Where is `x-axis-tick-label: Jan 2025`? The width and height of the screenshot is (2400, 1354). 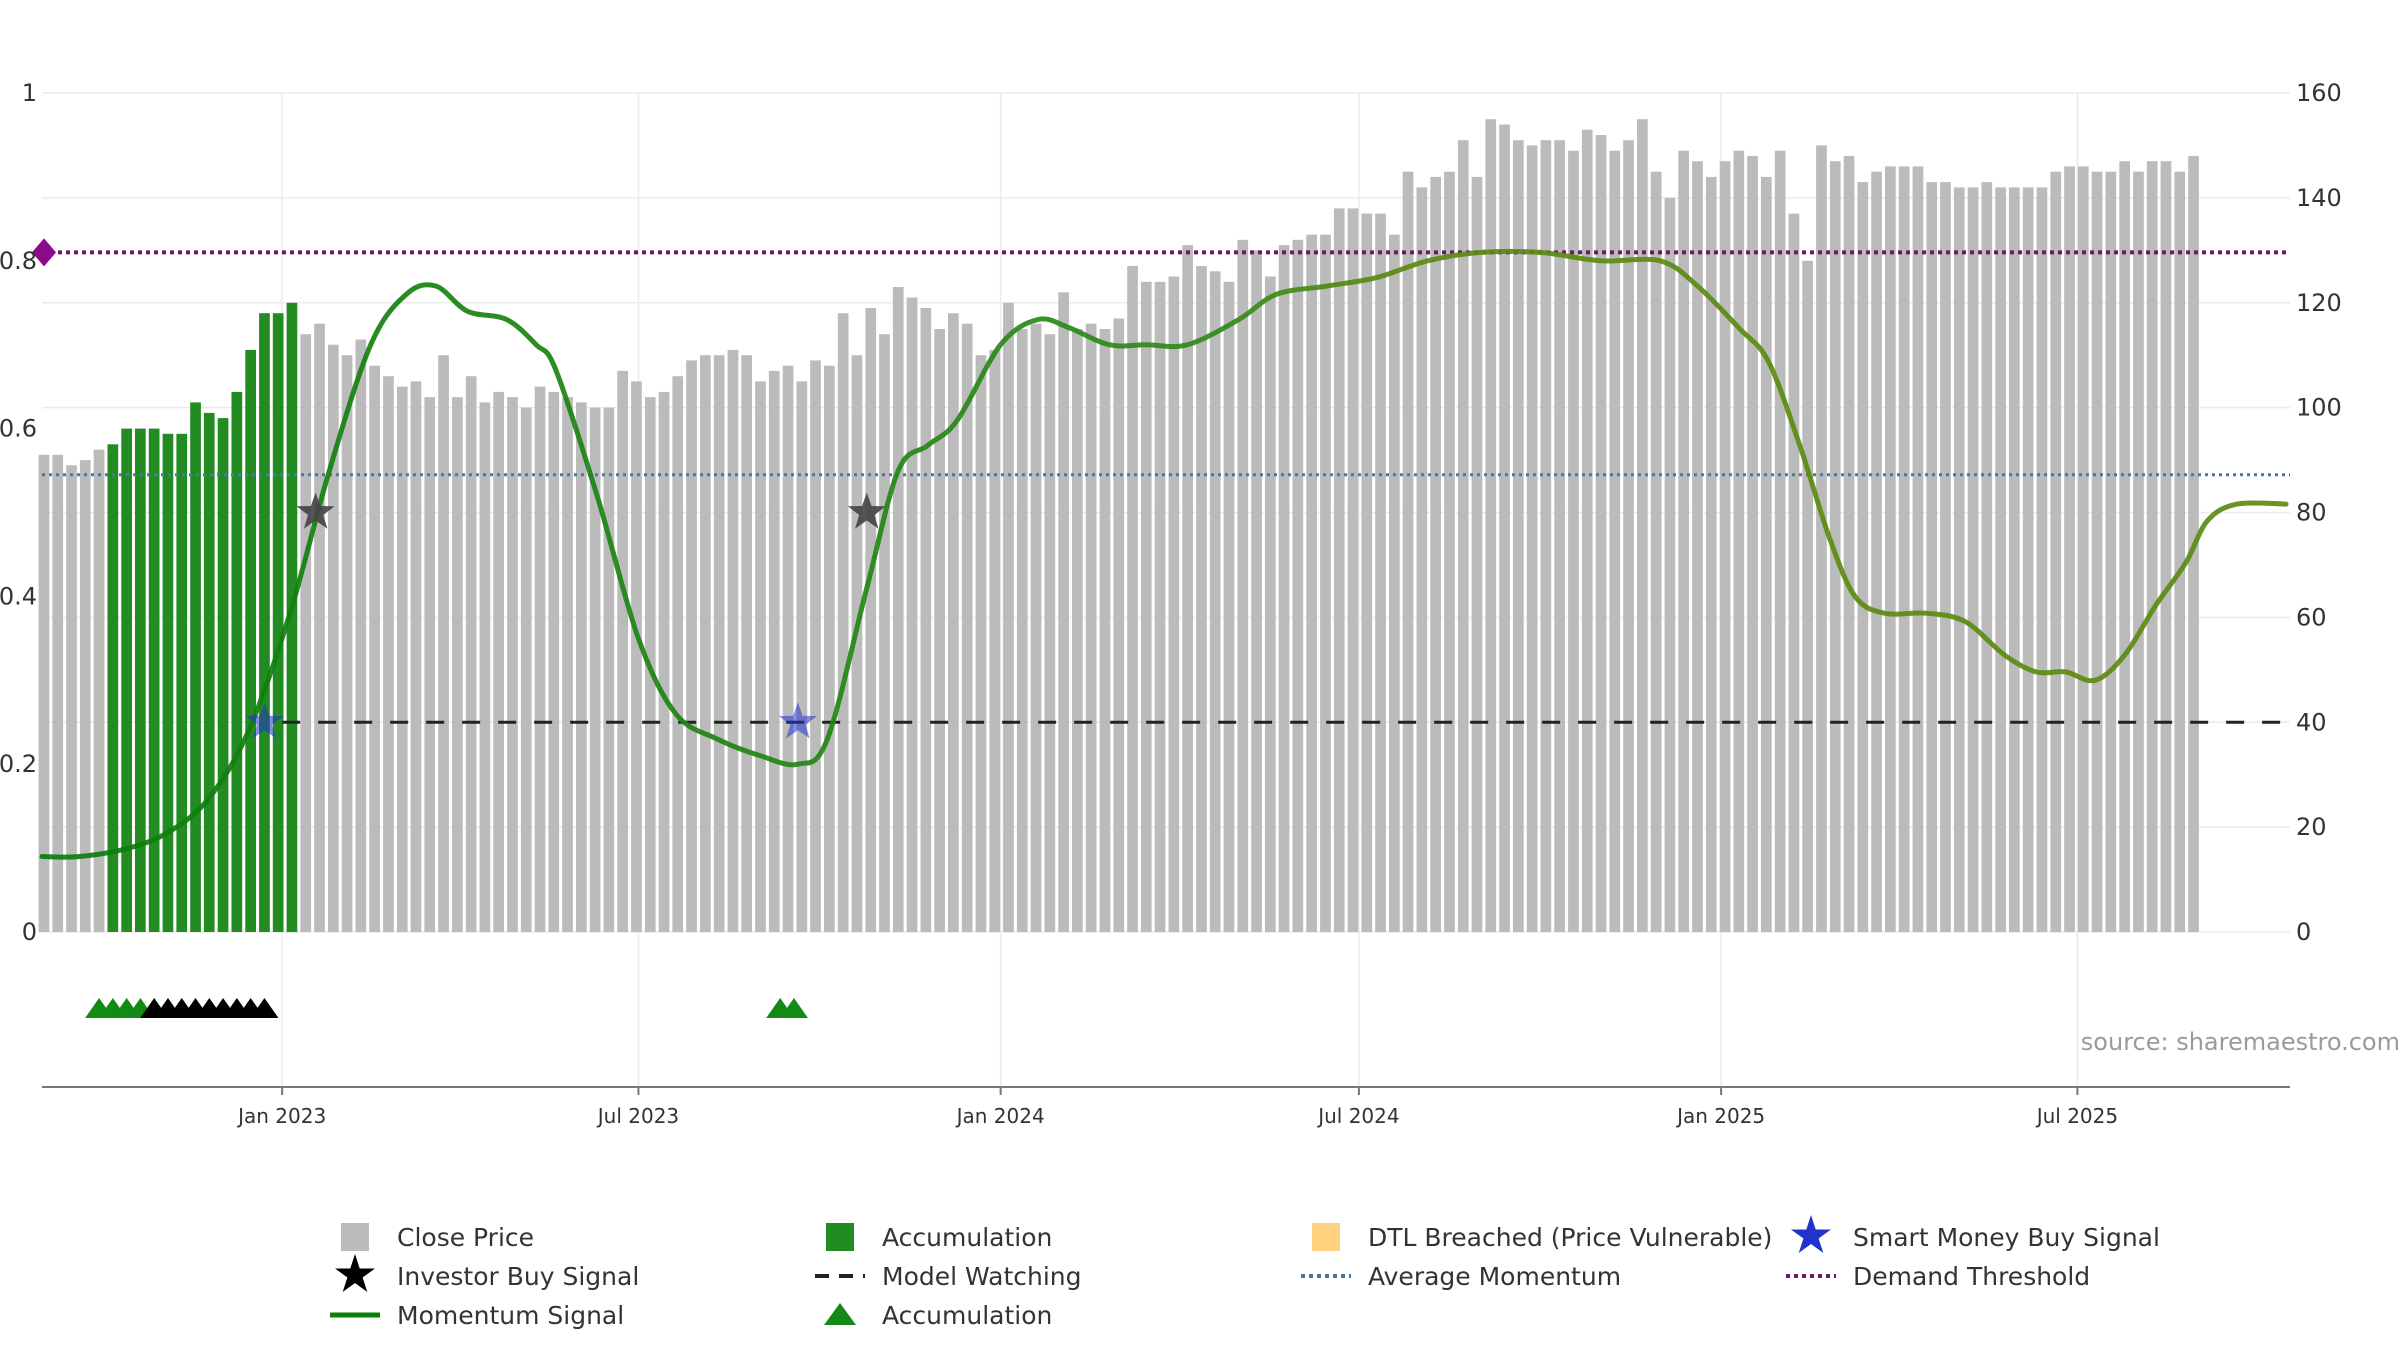 x-axis-tick-label: Jan 2025 is located at coordinates (1720, 1116).